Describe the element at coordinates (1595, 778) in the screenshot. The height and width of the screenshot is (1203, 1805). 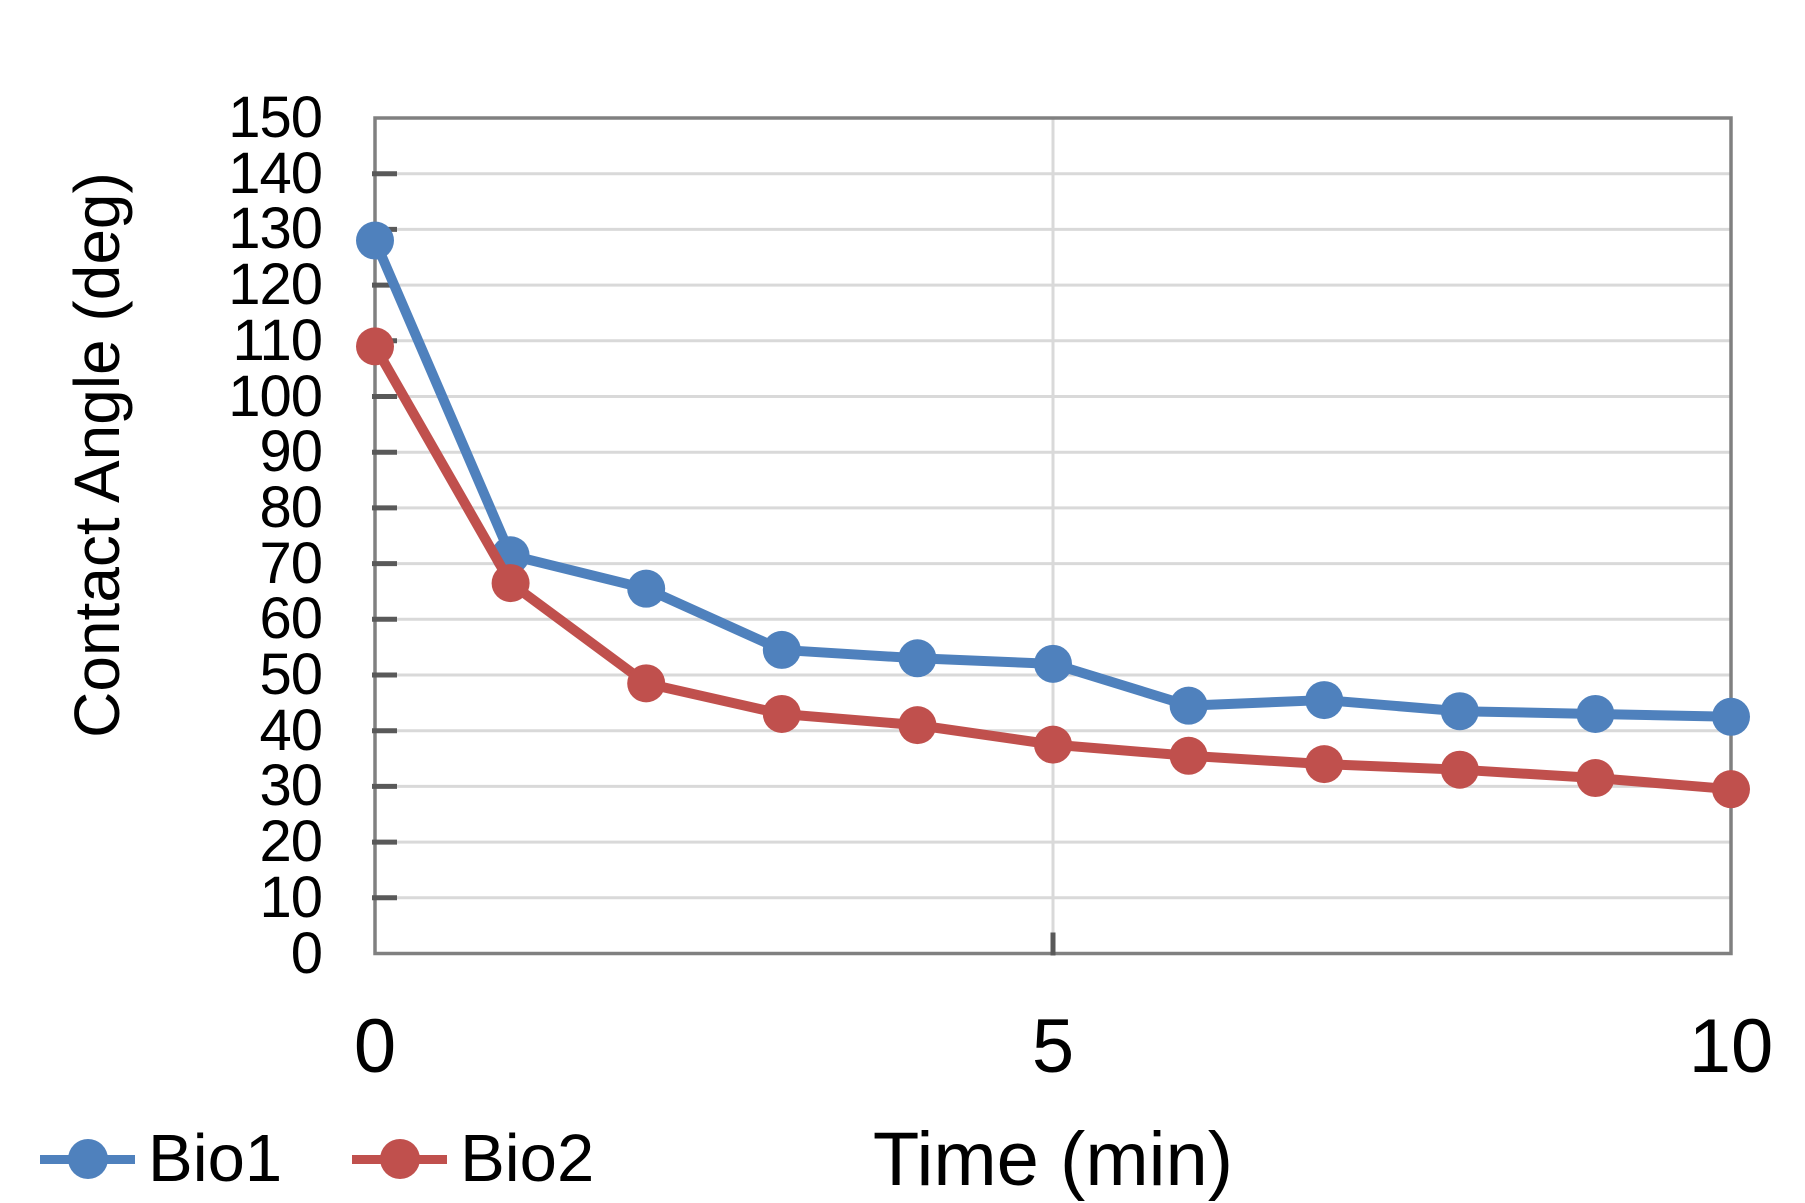
I see `data-point-bio2-t9` at that location.